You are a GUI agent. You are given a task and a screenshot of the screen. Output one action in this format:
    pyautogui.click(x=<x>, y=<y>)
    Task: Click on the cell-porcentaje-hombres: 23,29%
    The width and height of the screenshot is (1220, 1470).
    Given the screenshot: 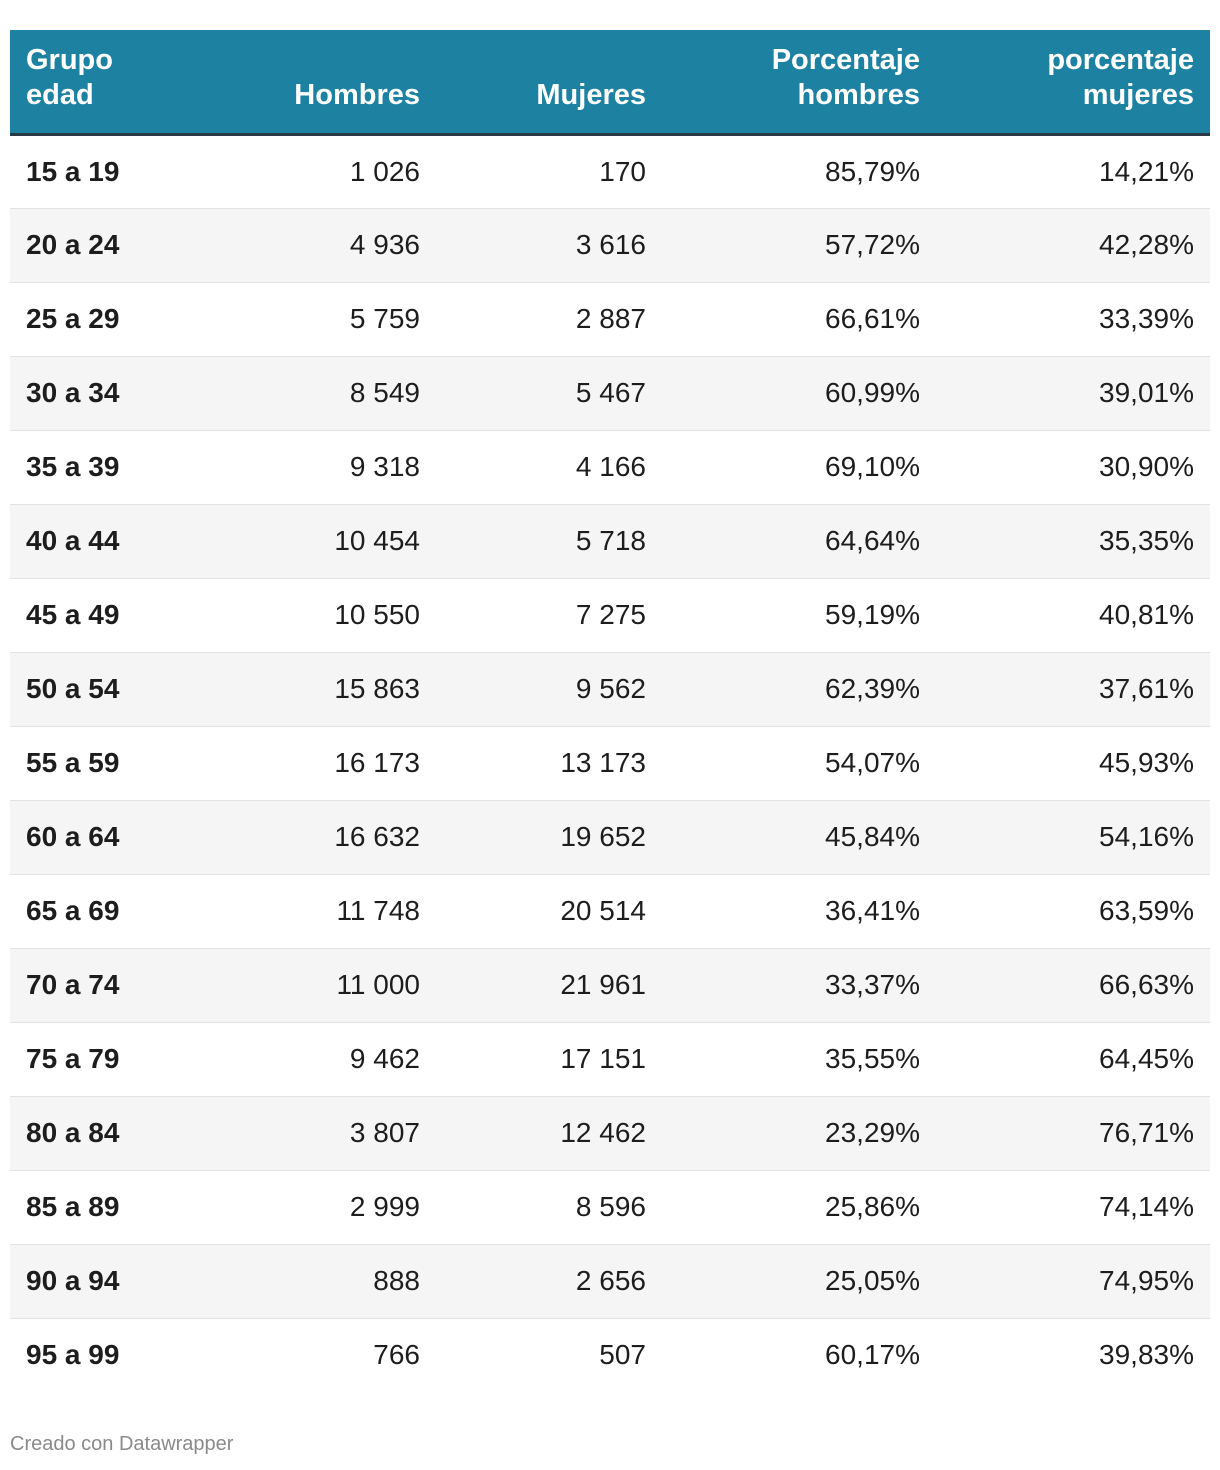 What is the action you would take?
    pyautogui.click(x=872, y=1132)
    